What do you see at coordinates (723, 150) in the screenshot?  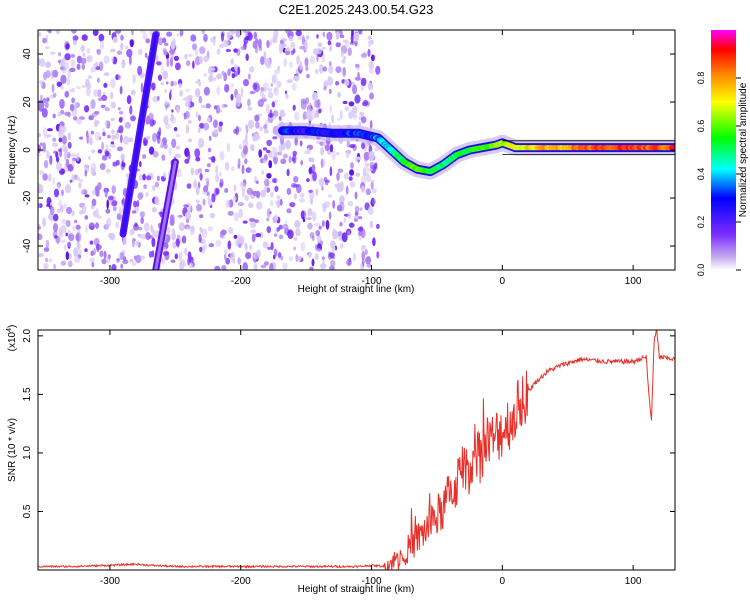 I see `colorbar-gradient` at bounding box center [723, 150].